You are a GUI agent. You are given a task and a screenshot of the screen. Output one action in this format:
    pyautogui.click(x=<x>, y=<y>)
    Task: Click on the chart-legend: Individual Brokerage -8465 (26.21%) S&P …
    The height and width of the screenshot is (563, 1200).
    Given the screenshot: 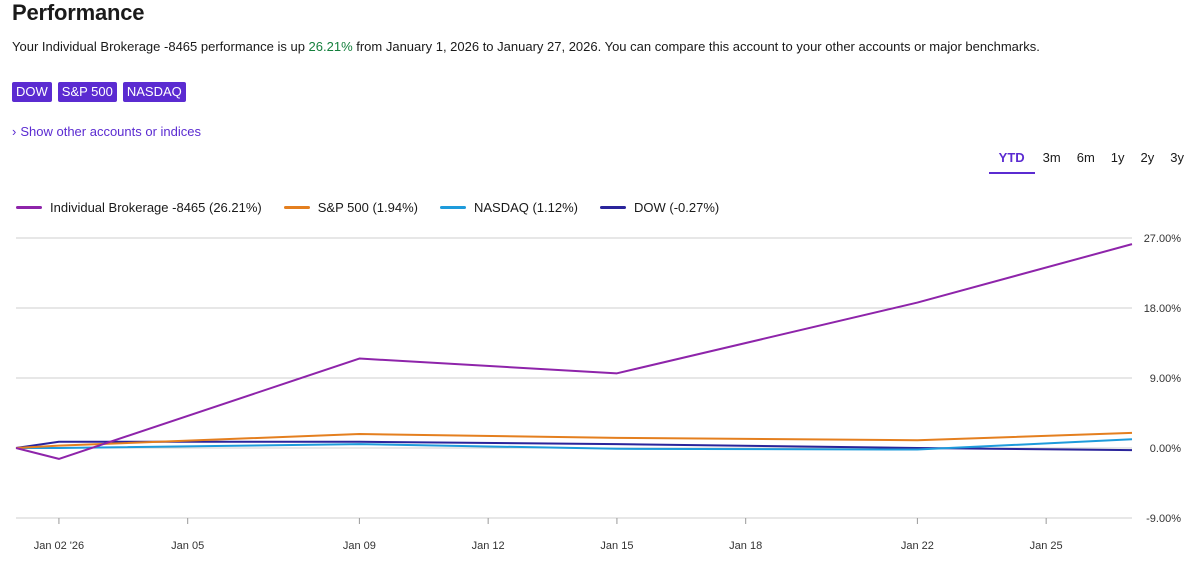 What is the action you would take?
    pyautogui.click(x=367, y=207)
    